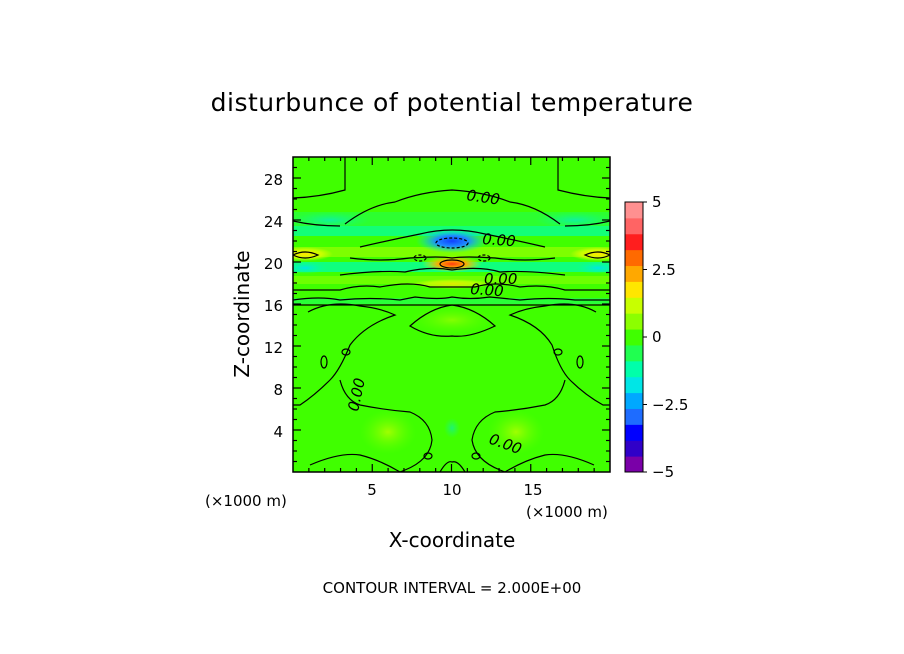  I want to click on y-tick-label: 16, so click(273, 306).